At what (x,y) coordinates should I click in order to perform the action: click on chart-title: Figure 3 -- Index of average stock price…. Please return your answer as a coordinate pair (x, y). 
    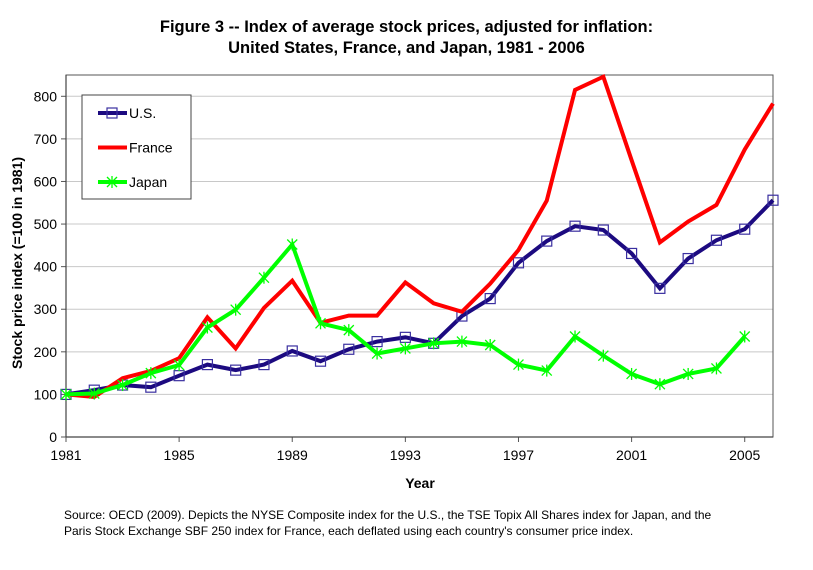
    Looking at the image, I should click on (406, 27).